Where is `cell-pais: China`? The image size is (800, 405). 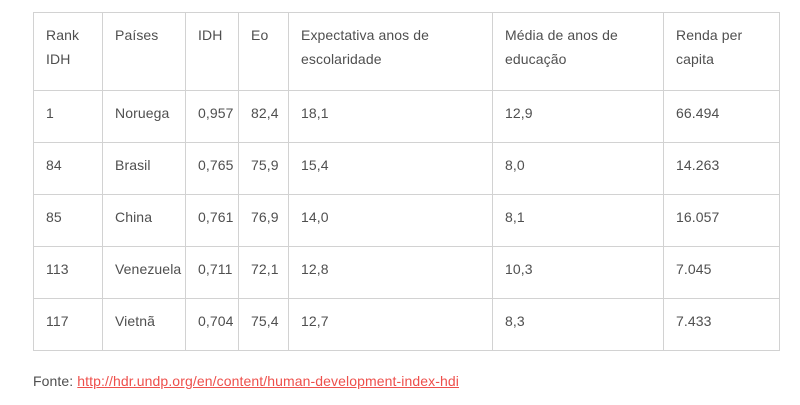 cell-pais: China is located at coordinates (144, 220).